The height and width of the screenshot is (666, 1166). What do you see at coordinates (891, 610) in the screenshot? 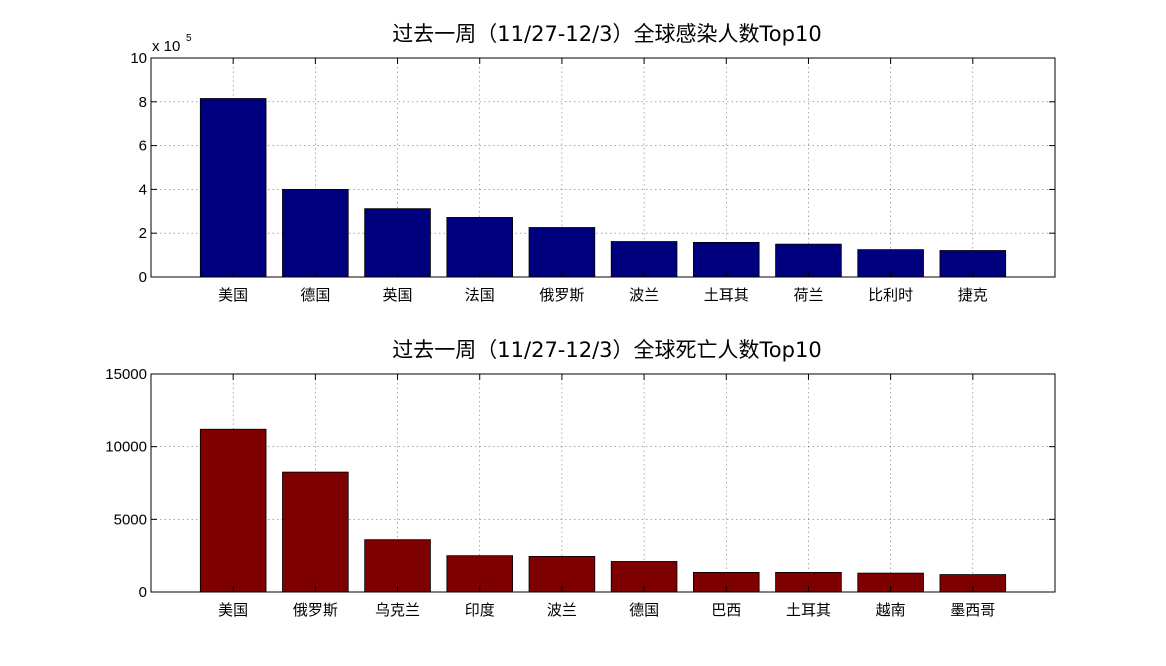
I see `x-tick-label: 越南` at bounding box center [891, 610].